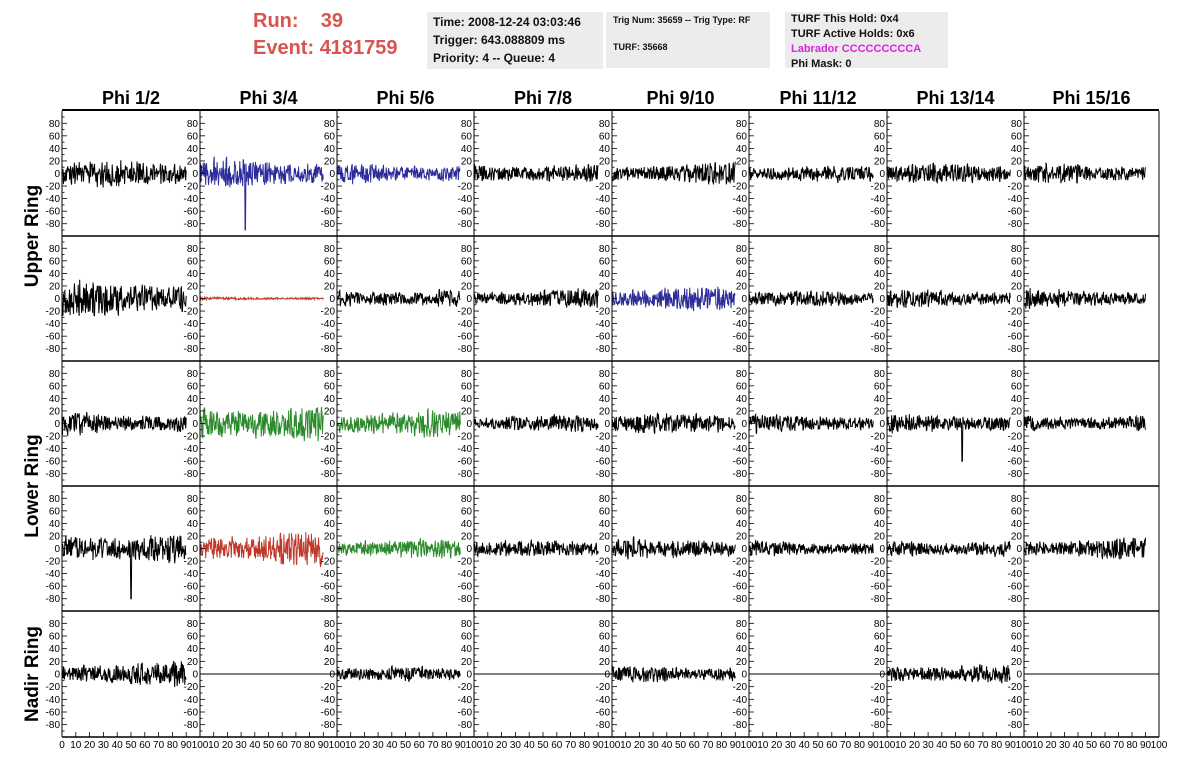 The width and height of the screenshot is (1196, 772). I want to click on column-title: Phi 13/14, so click(955, 98).